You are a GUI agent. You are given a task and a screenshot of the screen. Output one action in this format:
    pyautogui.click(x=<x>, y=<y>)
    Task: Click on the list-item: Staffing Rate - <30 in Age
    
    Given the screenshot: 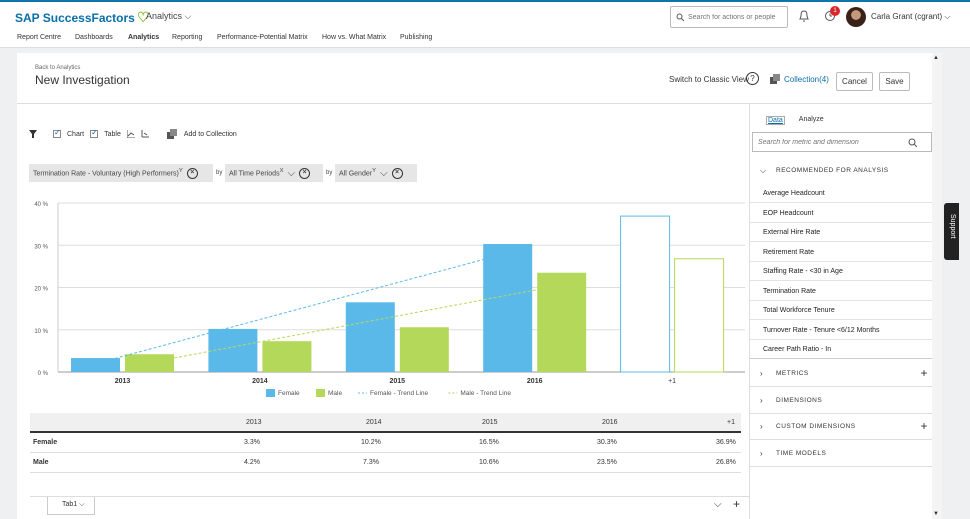 What is the action you would take?
    pyautogui.click(x=841, y=271)
    